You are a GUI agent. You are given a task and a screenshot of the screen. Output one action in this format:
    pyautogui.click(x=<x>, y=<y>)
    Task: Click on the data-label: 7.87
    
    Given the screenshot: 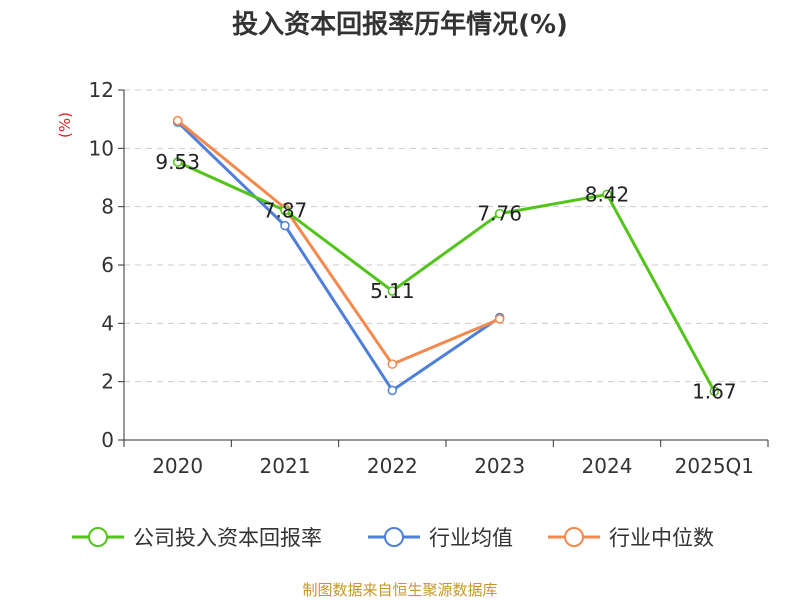 What is the action you would take?
    pyautogui.click(x=285, y=210)
    